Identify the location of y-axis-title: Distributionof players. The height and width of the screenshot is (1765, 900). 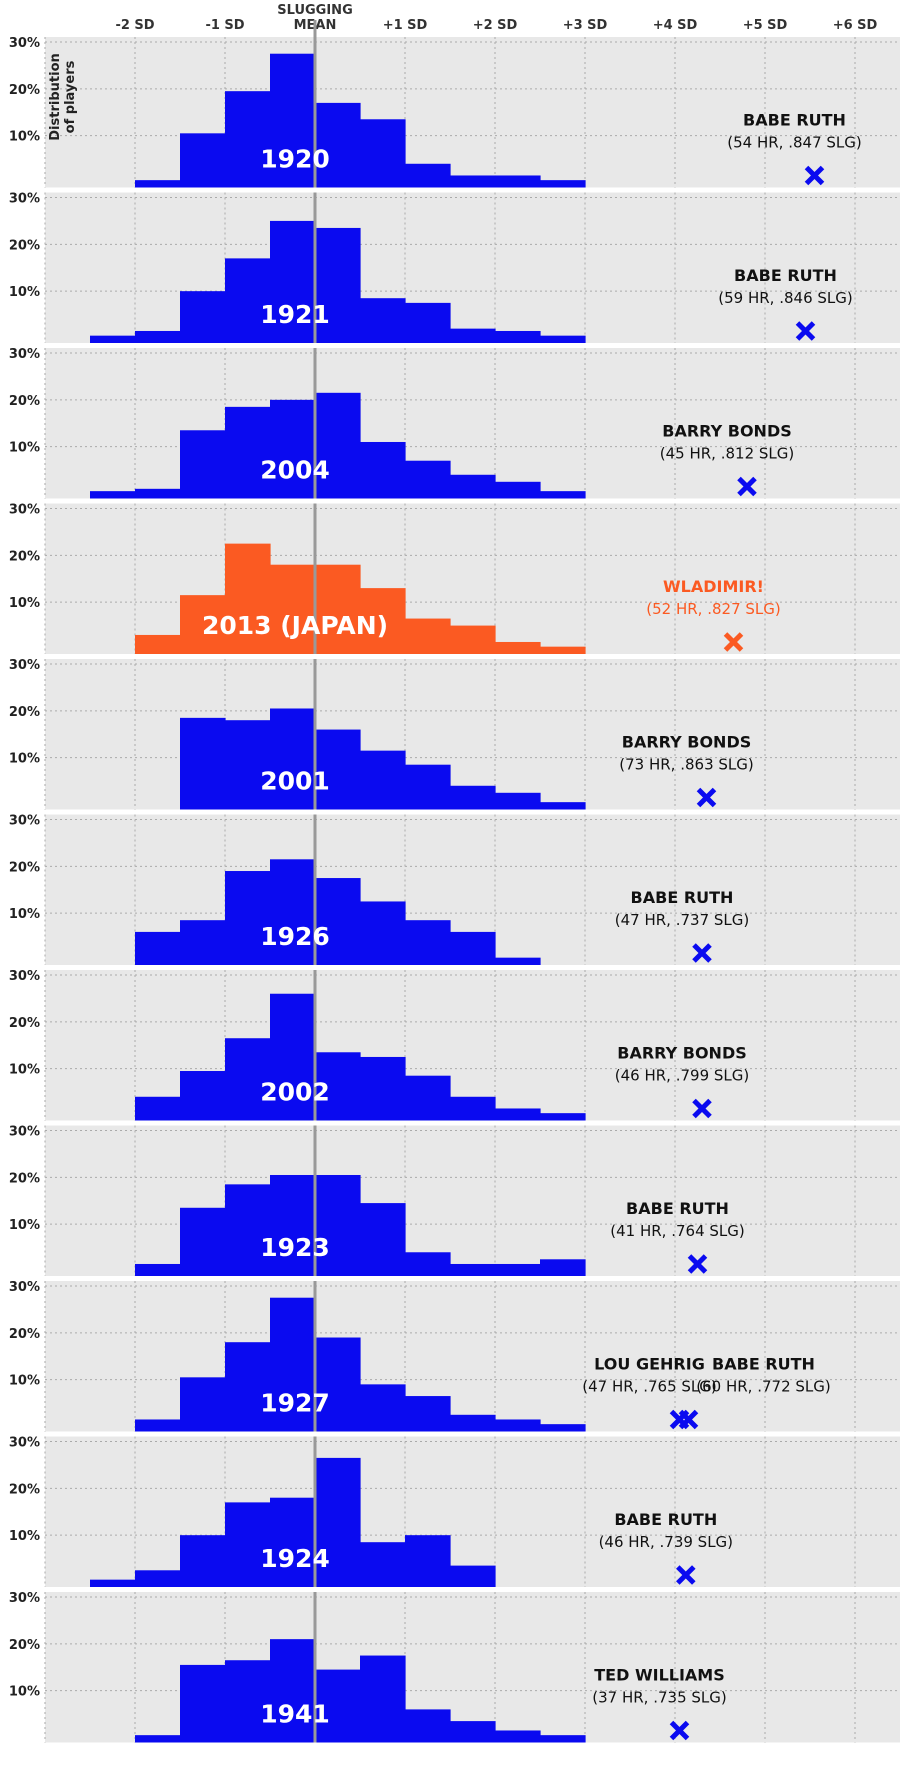
(63, 96).